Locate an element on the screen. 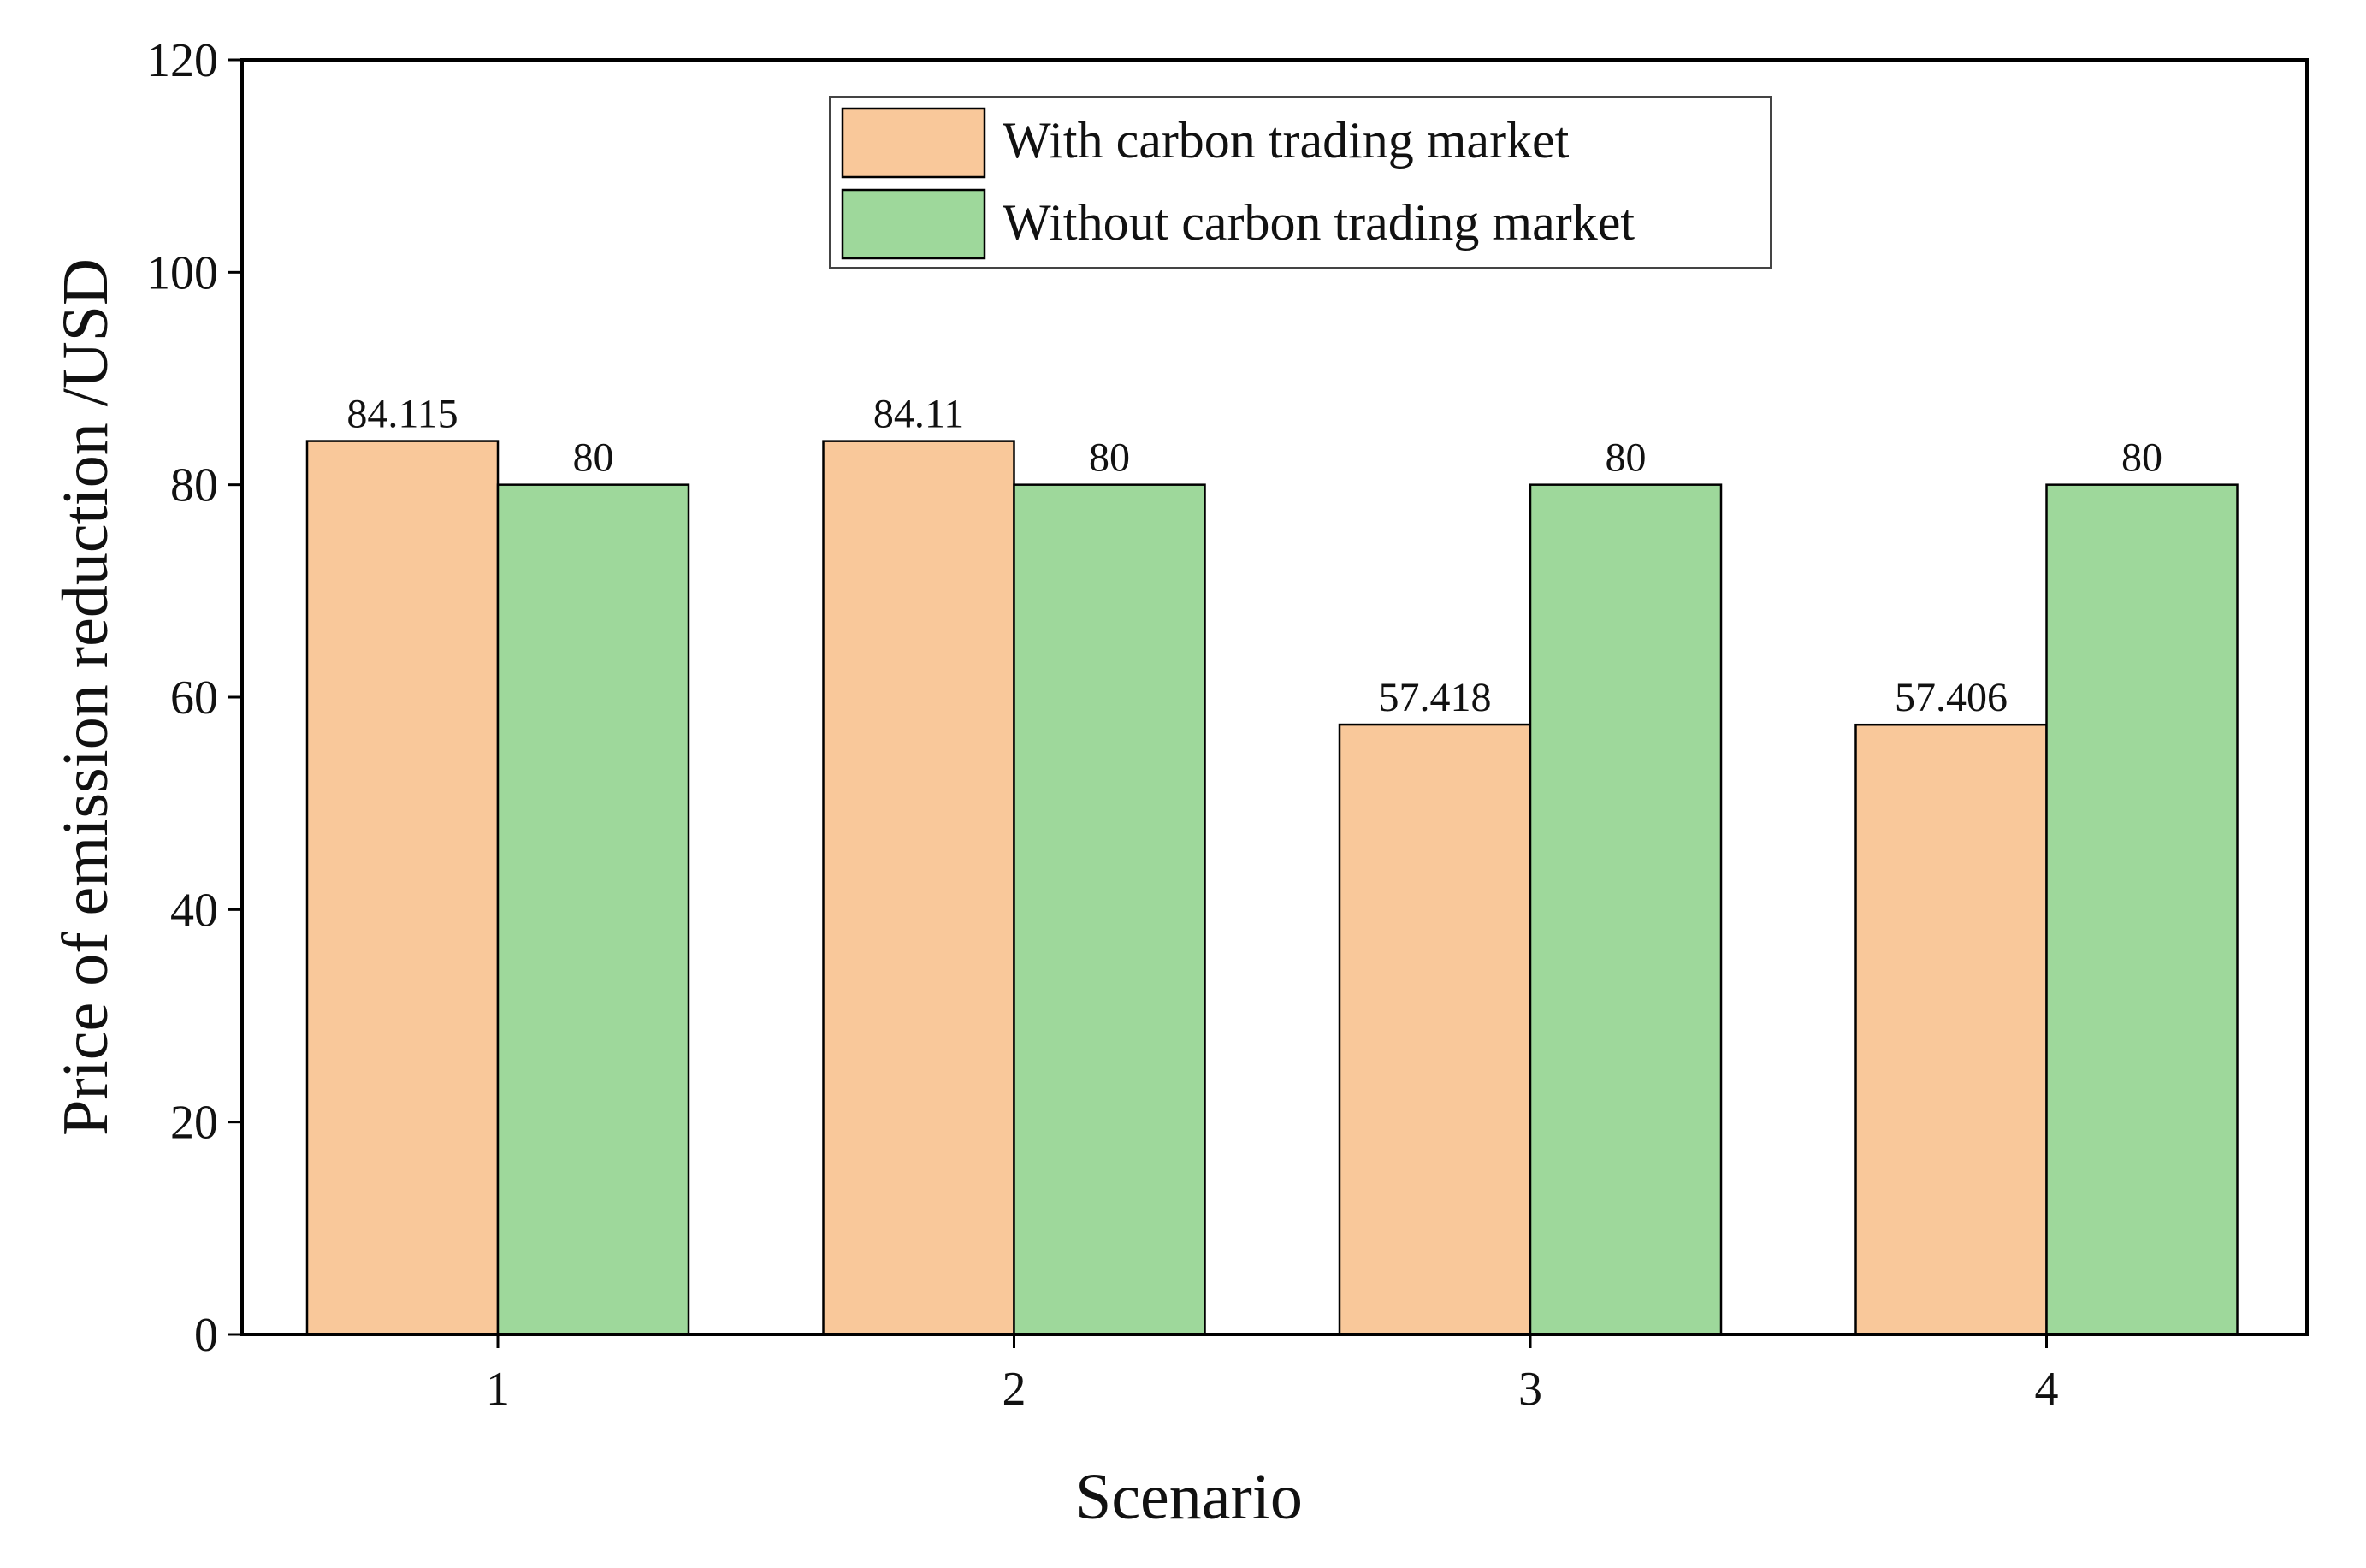 This screenshot has height=1568, width=2366. x-tick-label: 4 is located at coordinates (2047, 1389).